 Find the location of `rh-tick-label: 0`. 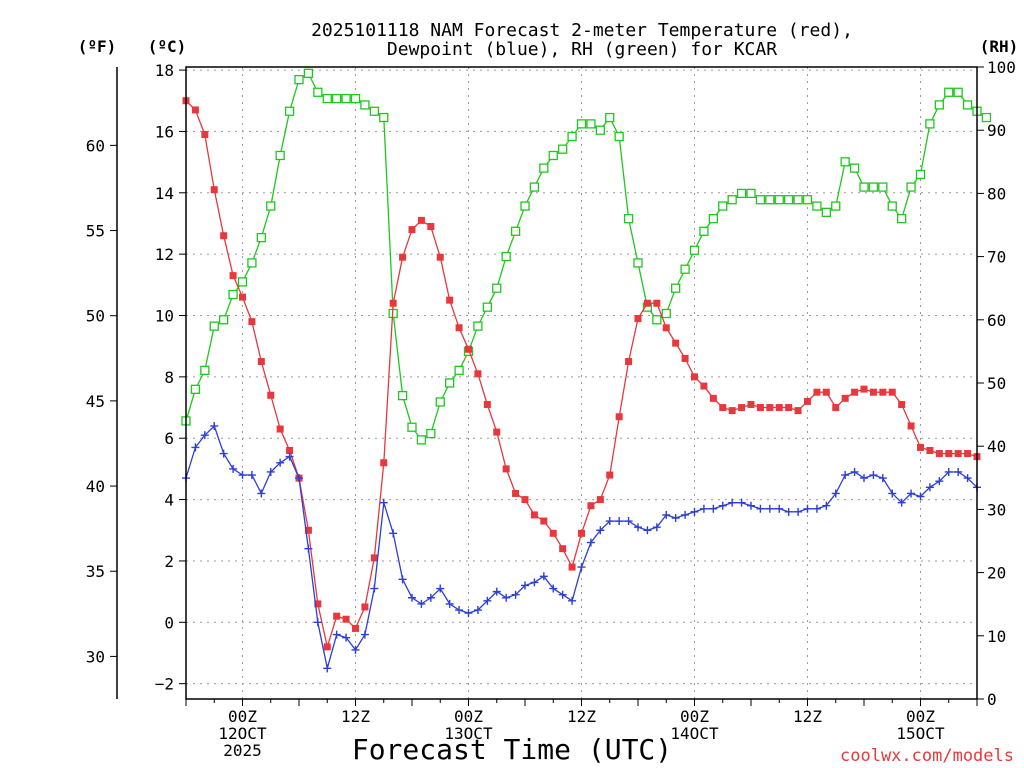

rh-tick-label: 0 is located at coordinates (992, 699).